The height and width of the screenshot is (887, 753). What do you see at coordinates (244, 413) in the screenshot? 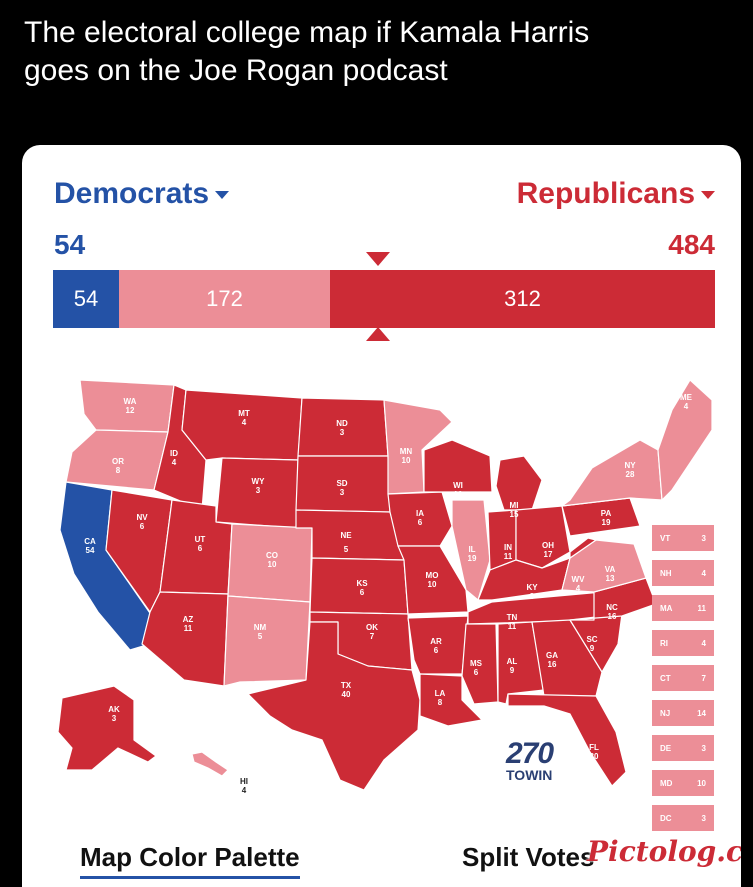
I see `label-mt: MT` at bounding box center [244, 413].